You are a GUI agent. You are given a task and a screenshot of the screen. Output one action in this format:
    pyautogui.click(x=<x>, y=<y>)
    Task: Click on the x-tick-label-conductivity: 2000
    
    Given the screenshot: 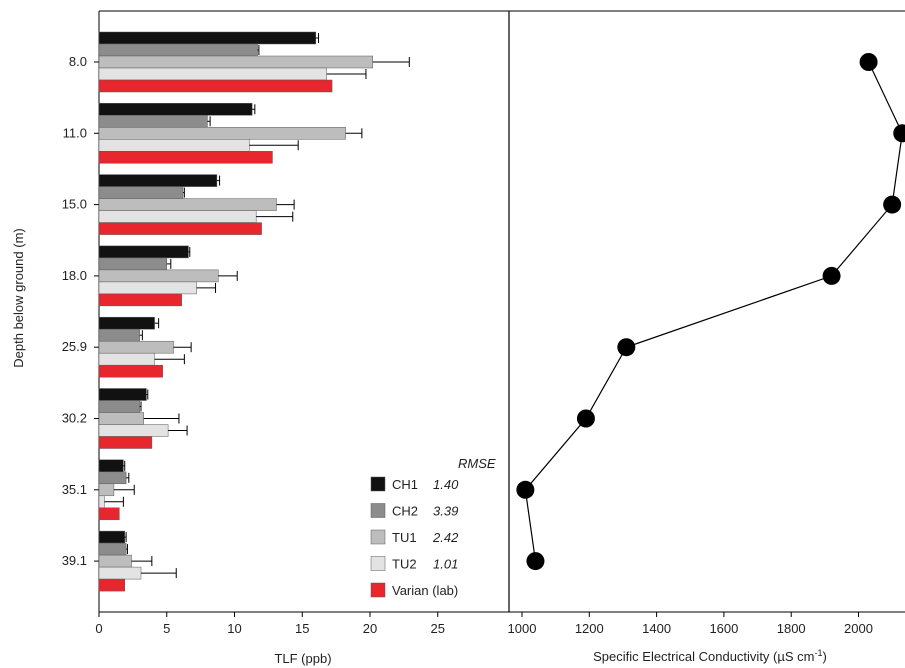 What is the action you would take?
    pyautogui.click(x=858, y=628)
    